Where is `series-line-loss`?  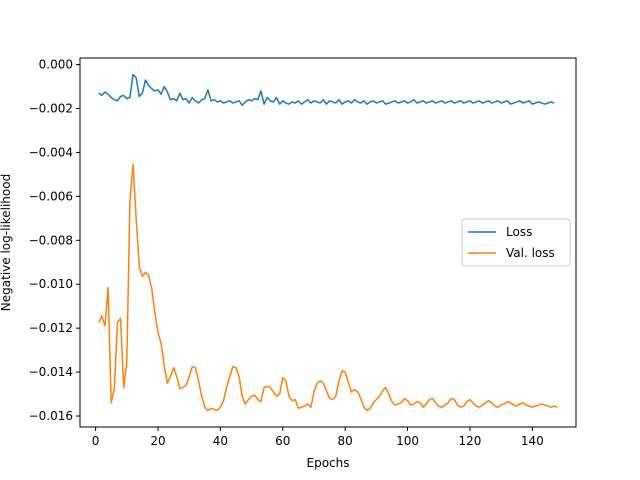
series-line-loss is located at coordinates (326, 89).